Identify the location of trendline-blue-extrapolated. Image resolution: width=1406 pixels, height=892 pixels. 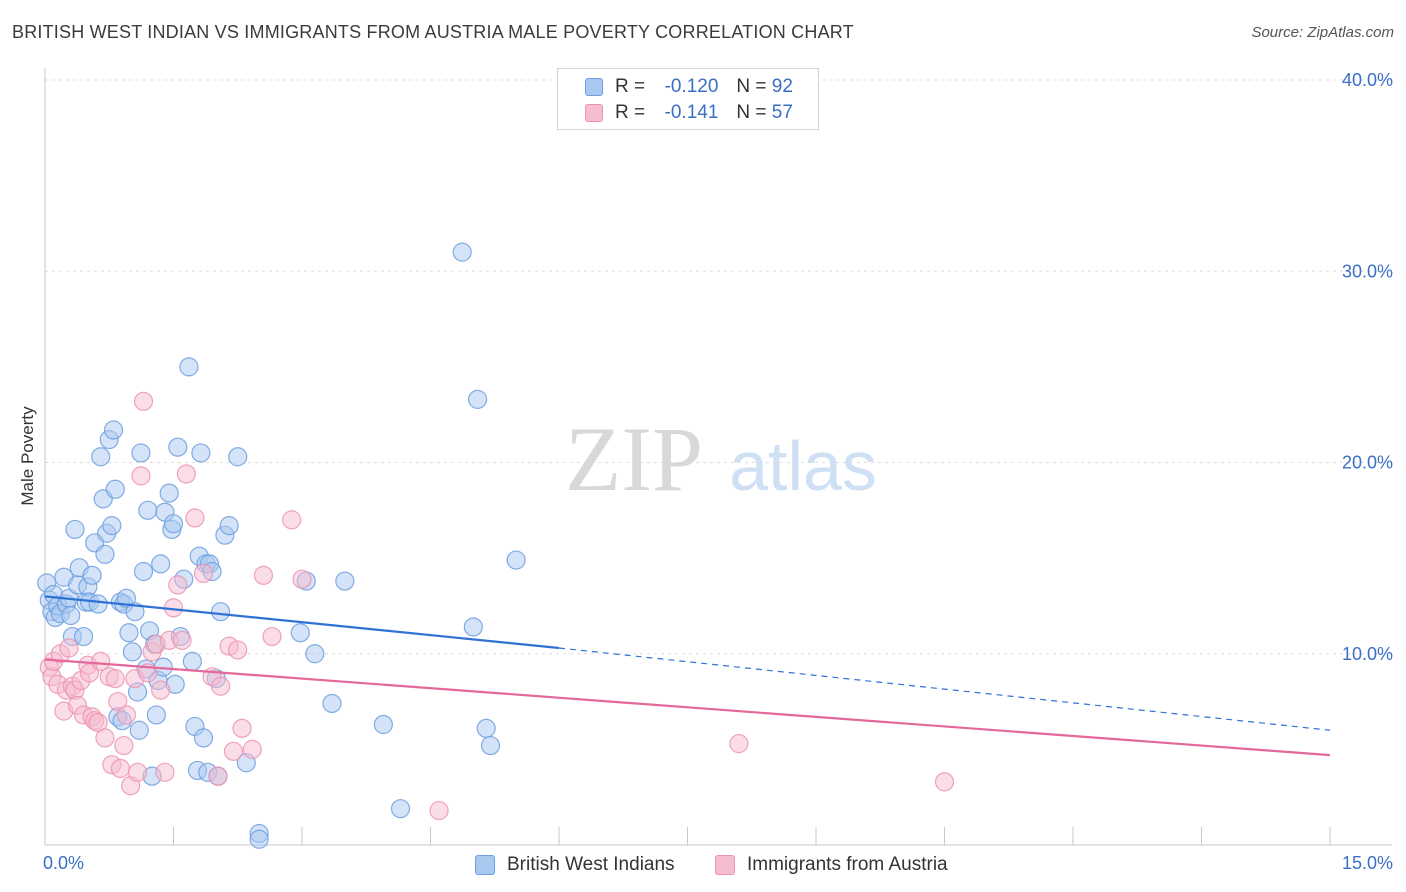
(944, 689).